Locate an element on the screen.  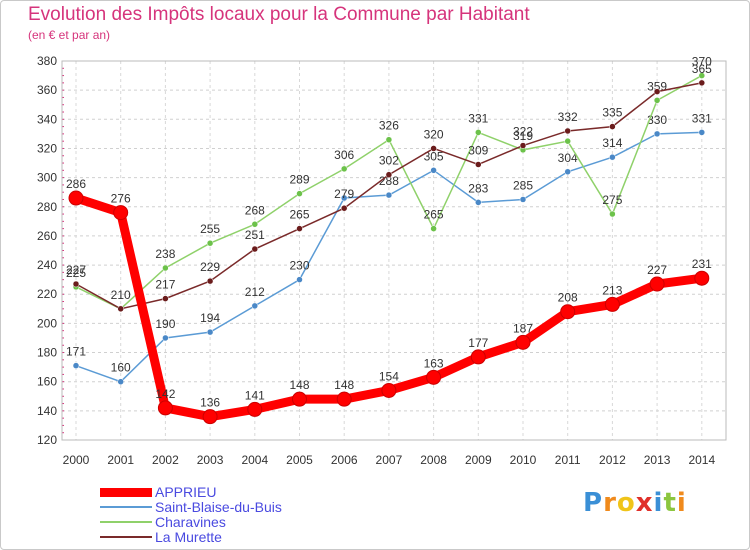
data-label-saint-blaise-du-buis: 285 is located at coordinates (523, 185).